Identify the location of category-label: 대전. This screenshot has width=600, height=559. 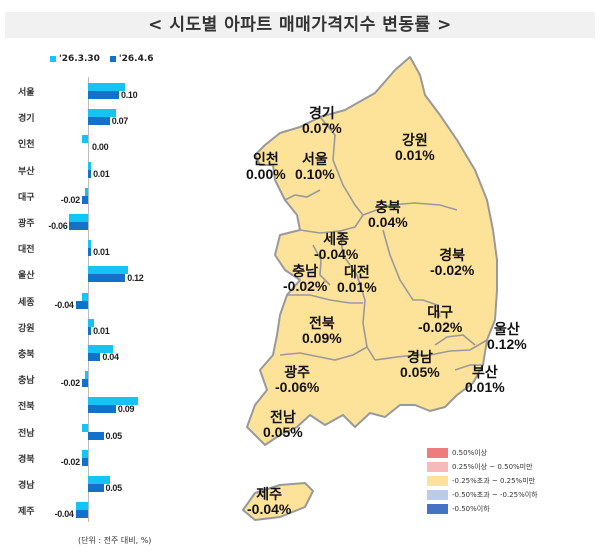
(26, 250).